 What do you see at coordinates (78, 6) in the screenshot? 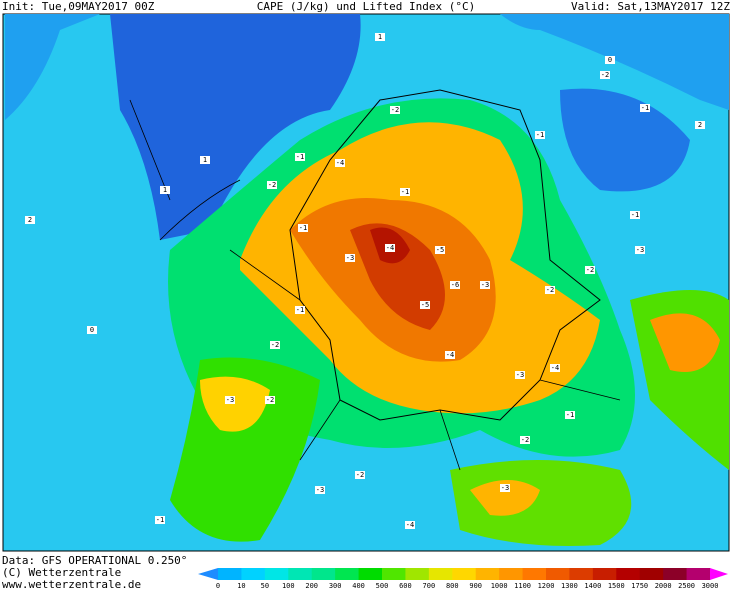
I see `init-time: Init: Tue,09MAY2017 00Z` at bounding box center [78, 6].